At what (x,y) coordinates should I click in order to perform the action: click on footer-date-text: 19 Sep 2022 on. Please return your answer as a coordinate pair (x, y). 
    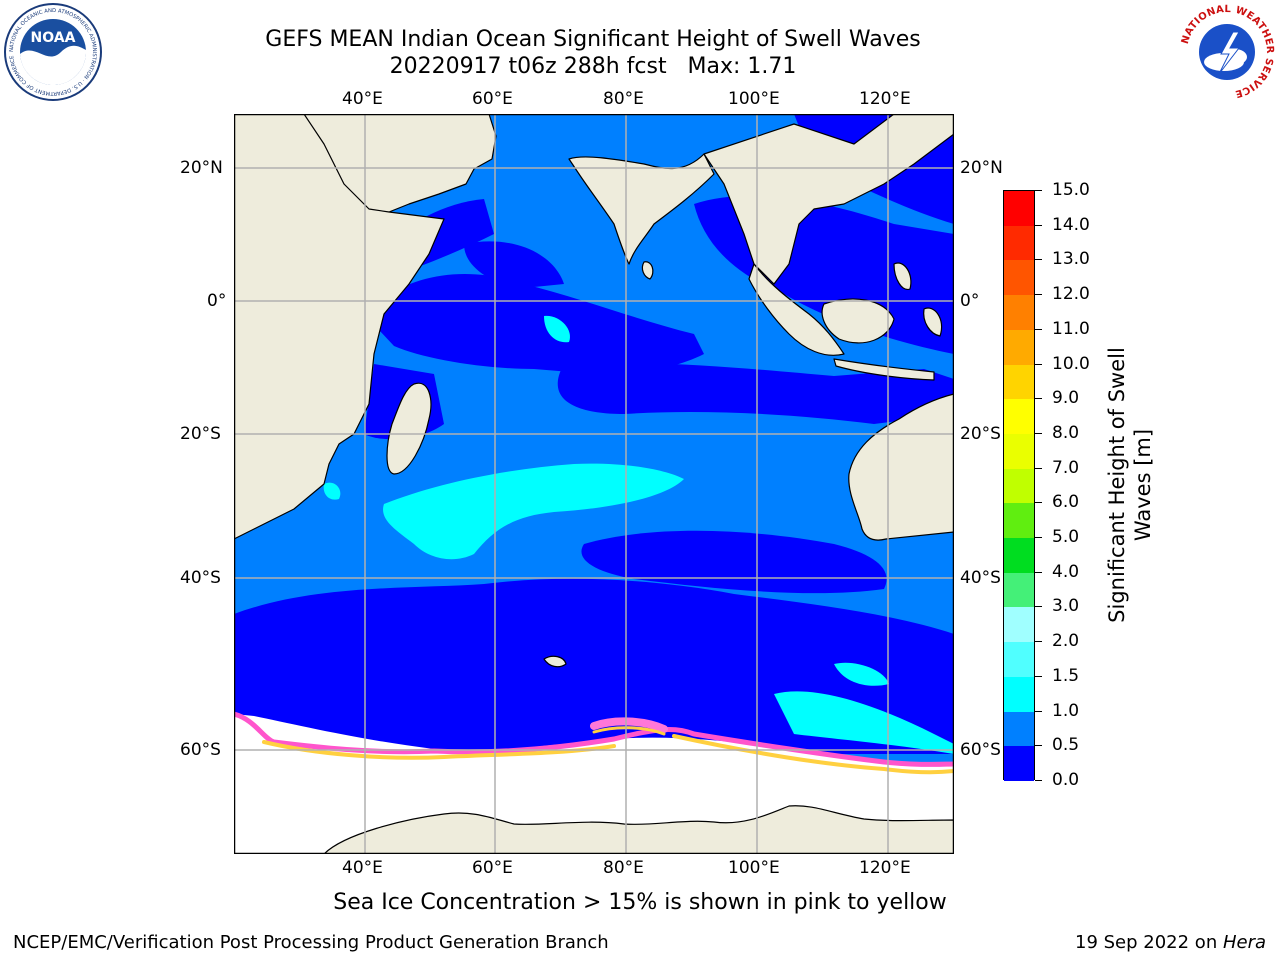
    Looking at the image, I should click on (1149, 942).